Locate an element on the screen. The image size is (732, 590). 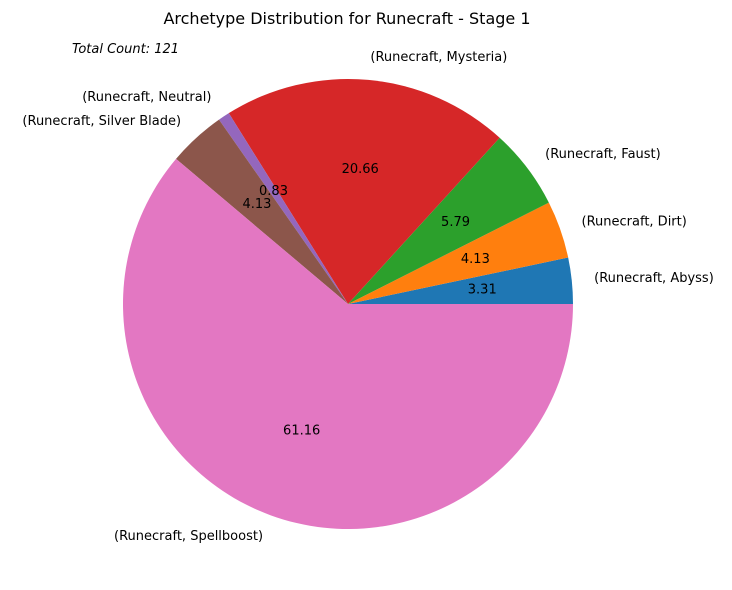
slice-value-label: 20.66 is located at coordinates (360, 169).